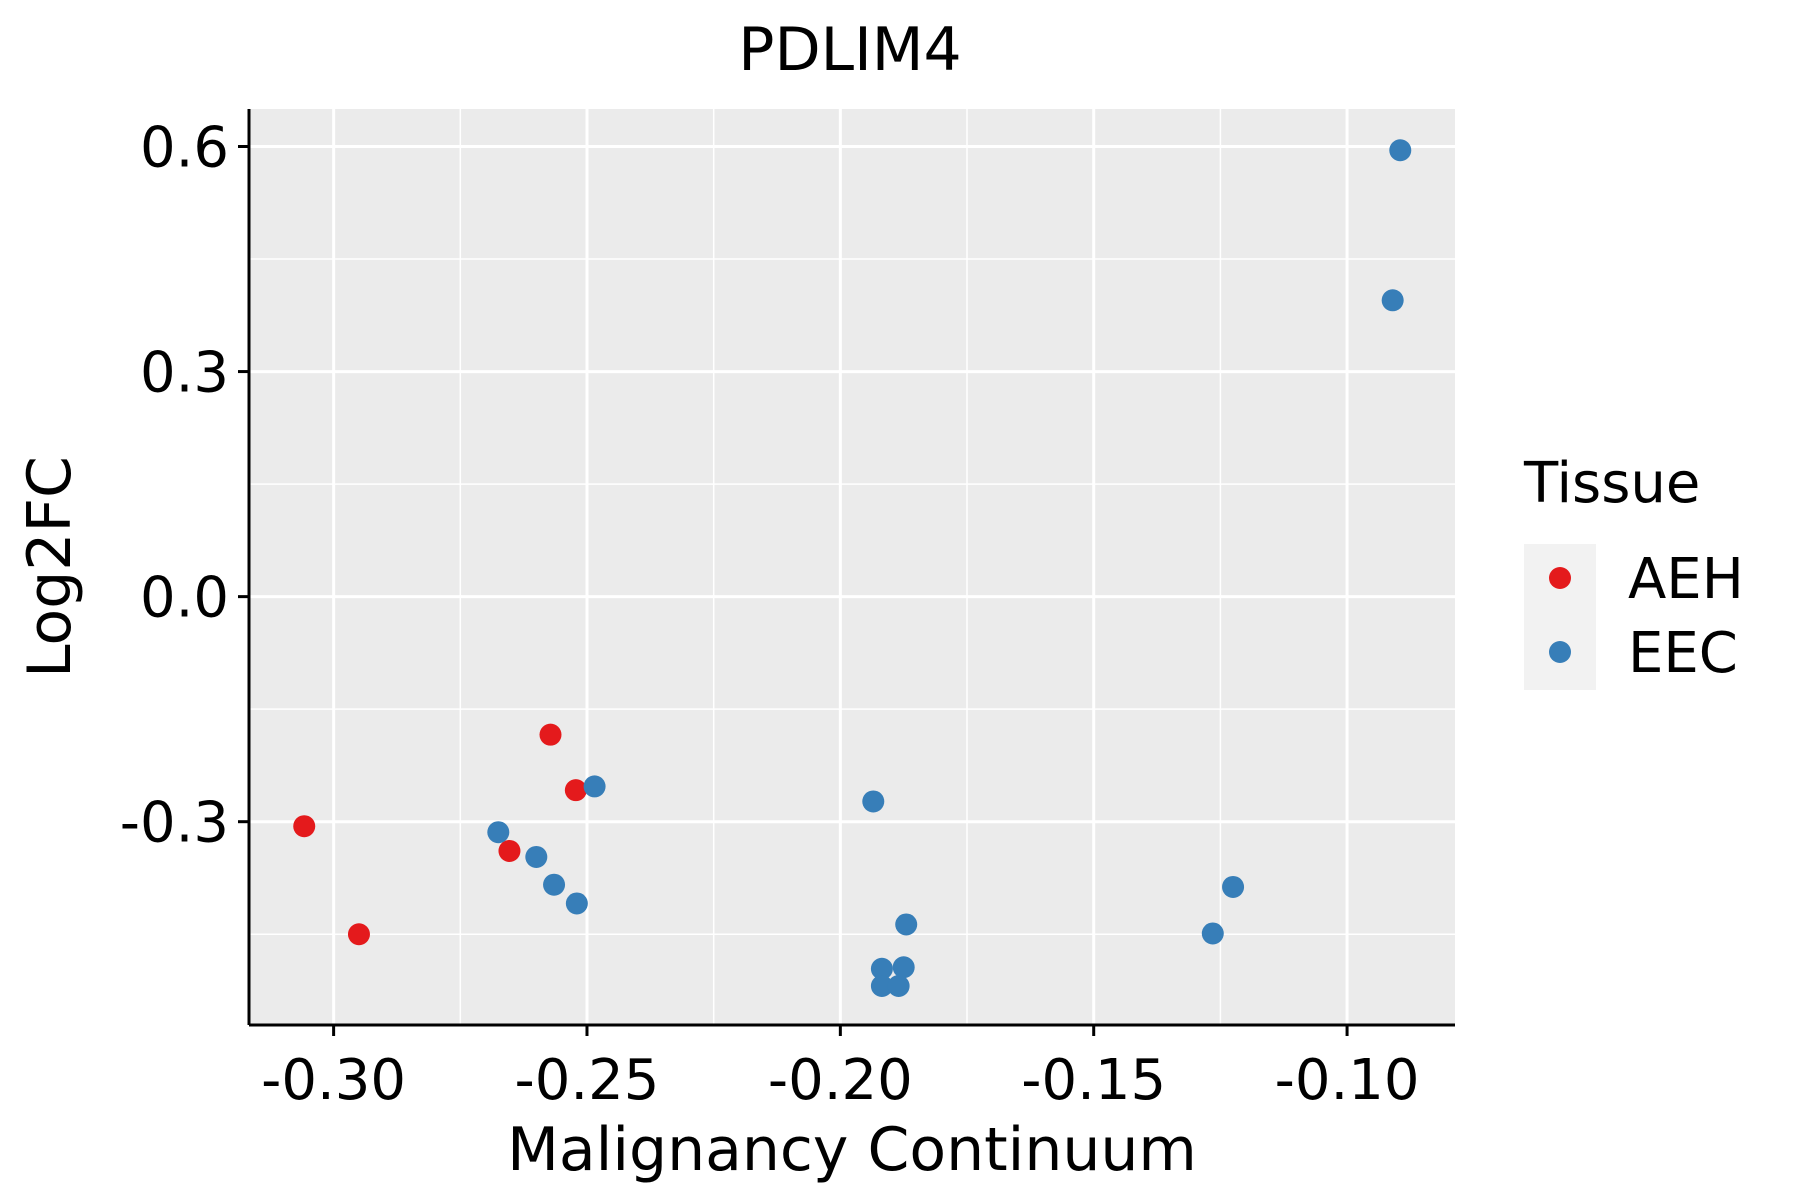 The image size is (1800, 1200). I want to click on legend: Tissue AEH EEC, so click(1633, 570).